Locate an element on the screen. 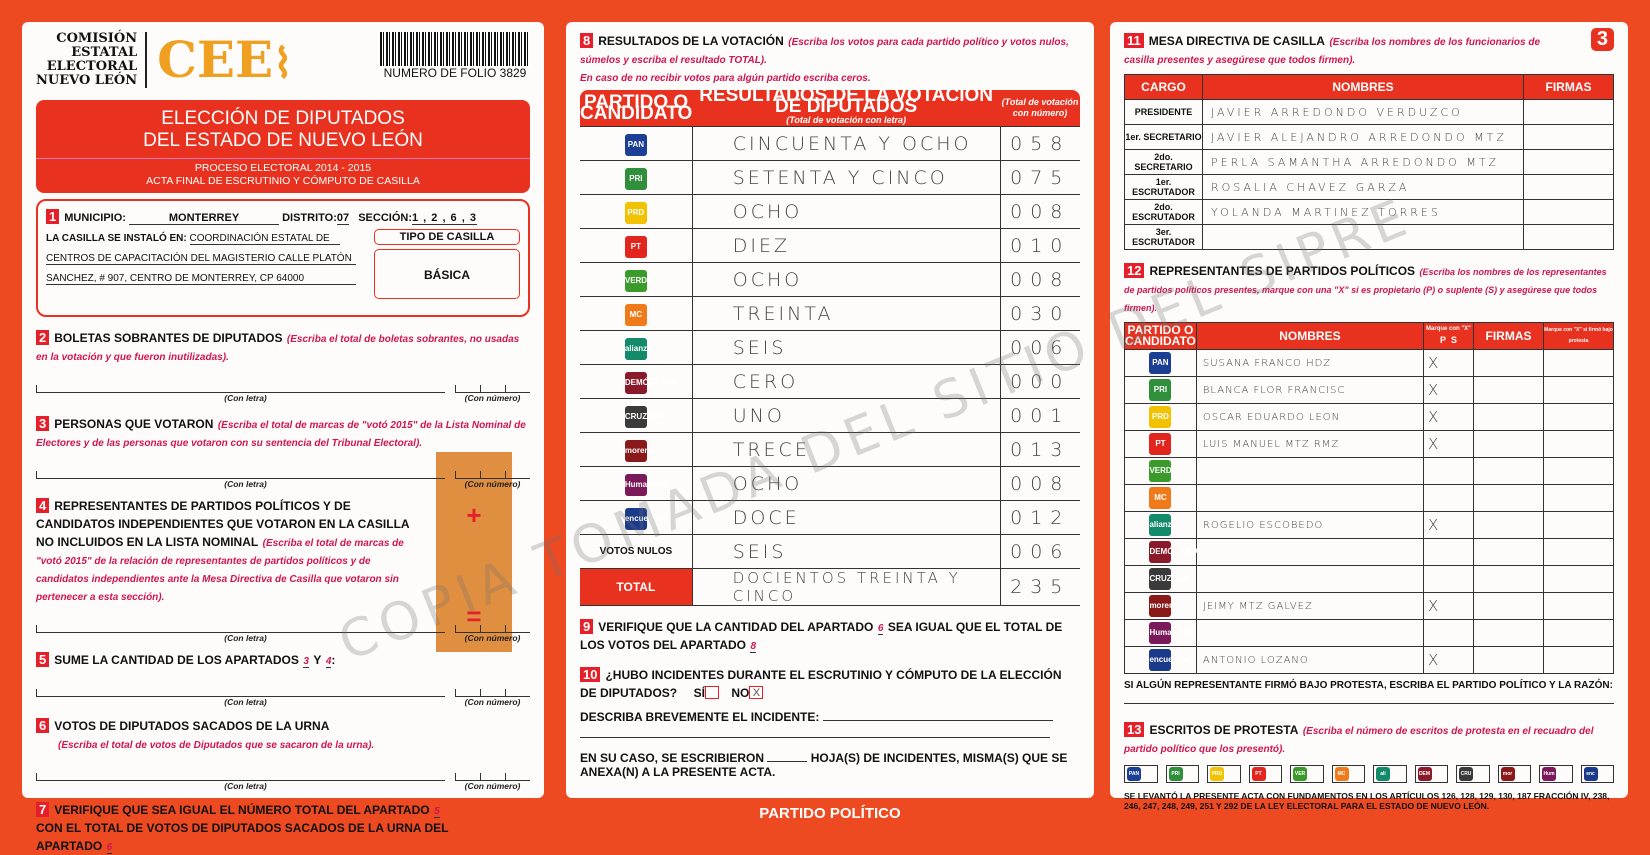 The image size is (1650, 855). votes-letter: CINCUENTA Y OCHO is located at coordinates (846, 143).